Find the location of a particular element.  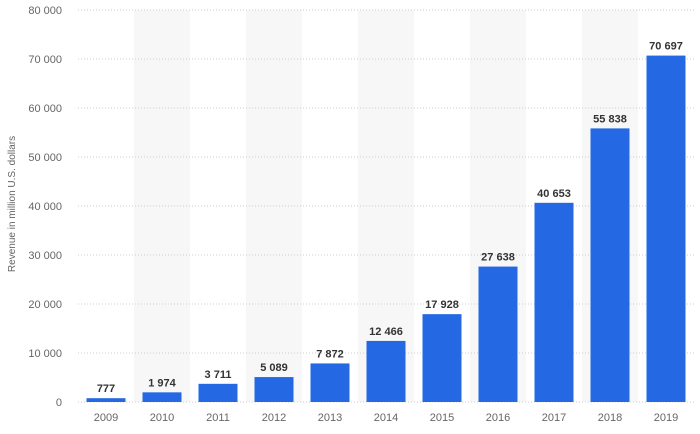

data-label-2011: 3 711 is located at coordinates (218, 375).